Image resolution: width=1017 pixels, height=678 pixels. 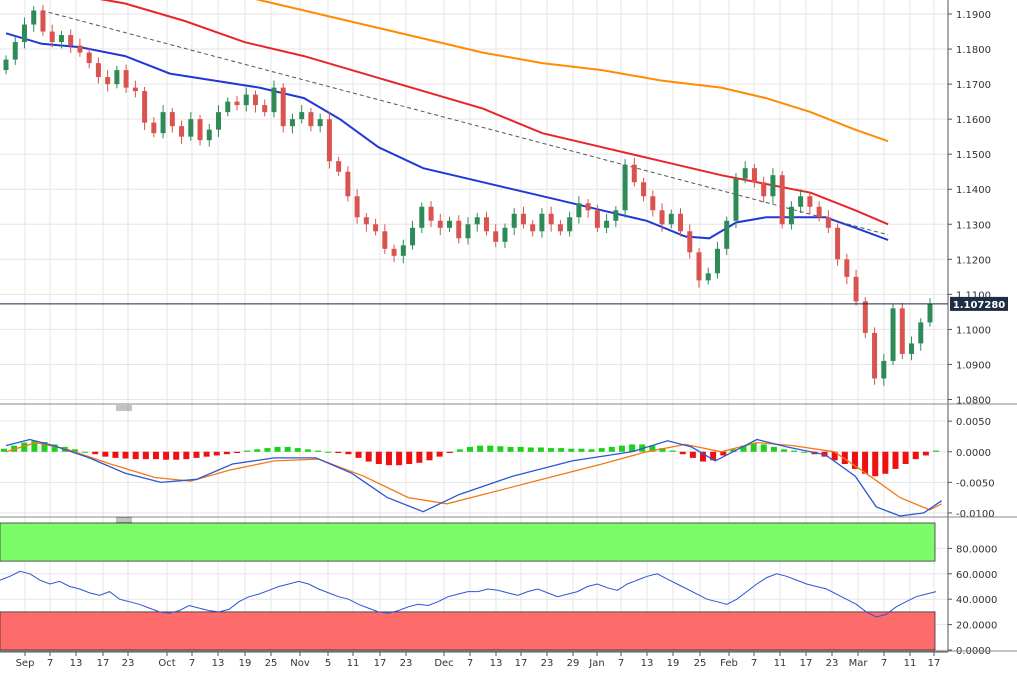 What do you see at coordinates (973, 225) in the screenshot?
I see `y-tick-label: 1.1300` at bounding box center [973, 225].